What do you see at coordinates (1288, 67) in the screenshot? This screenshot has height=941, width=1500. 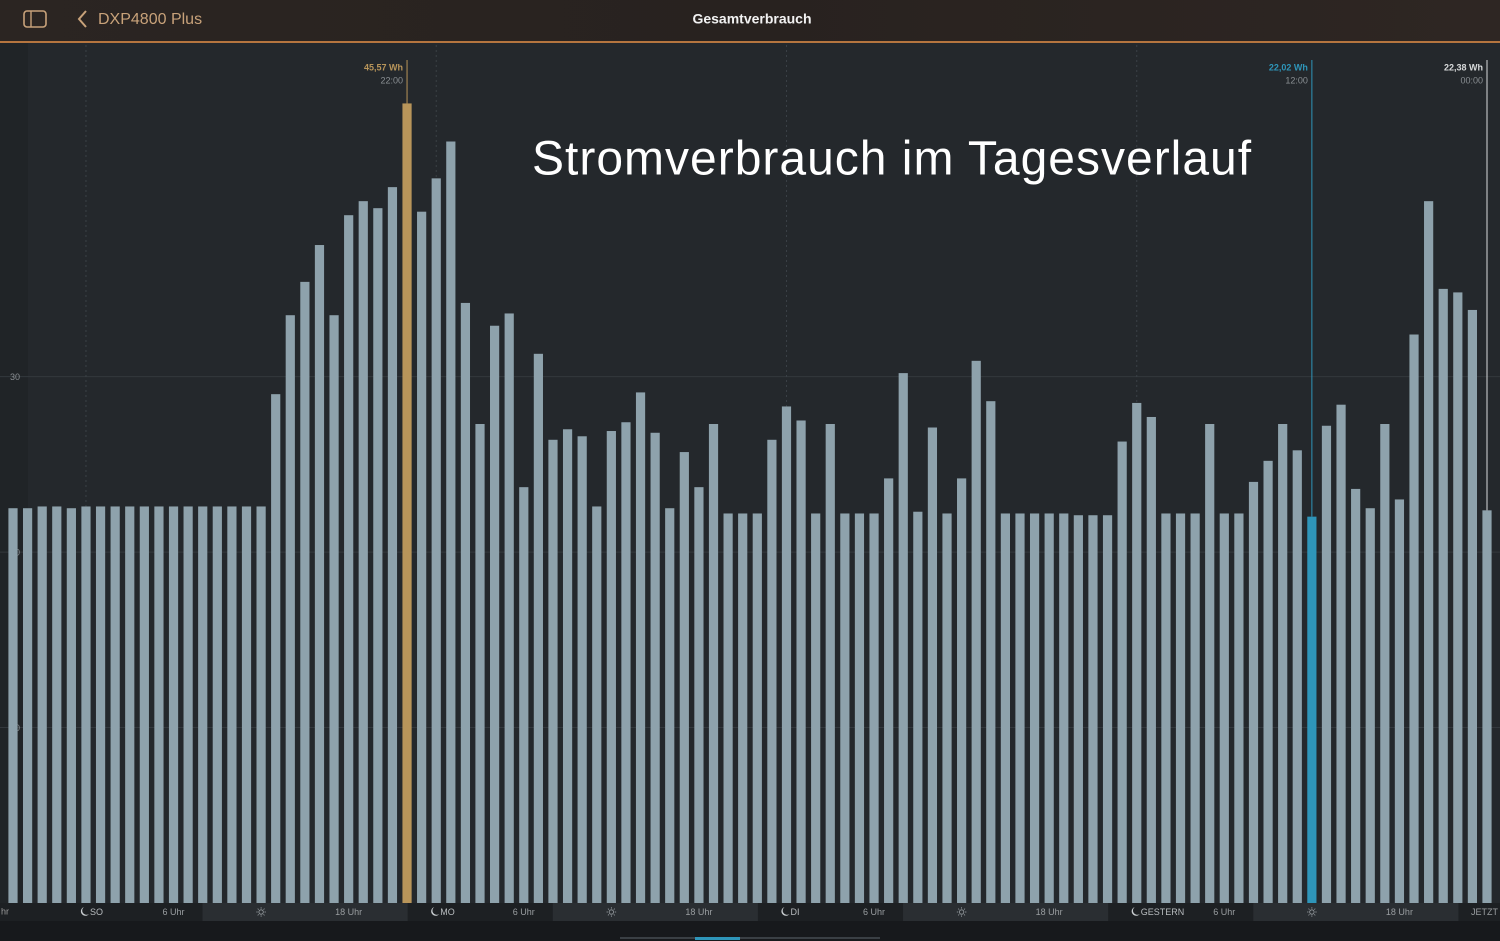 I see `value-label: 22,02 Wh` at bounding box center [1288, 67].